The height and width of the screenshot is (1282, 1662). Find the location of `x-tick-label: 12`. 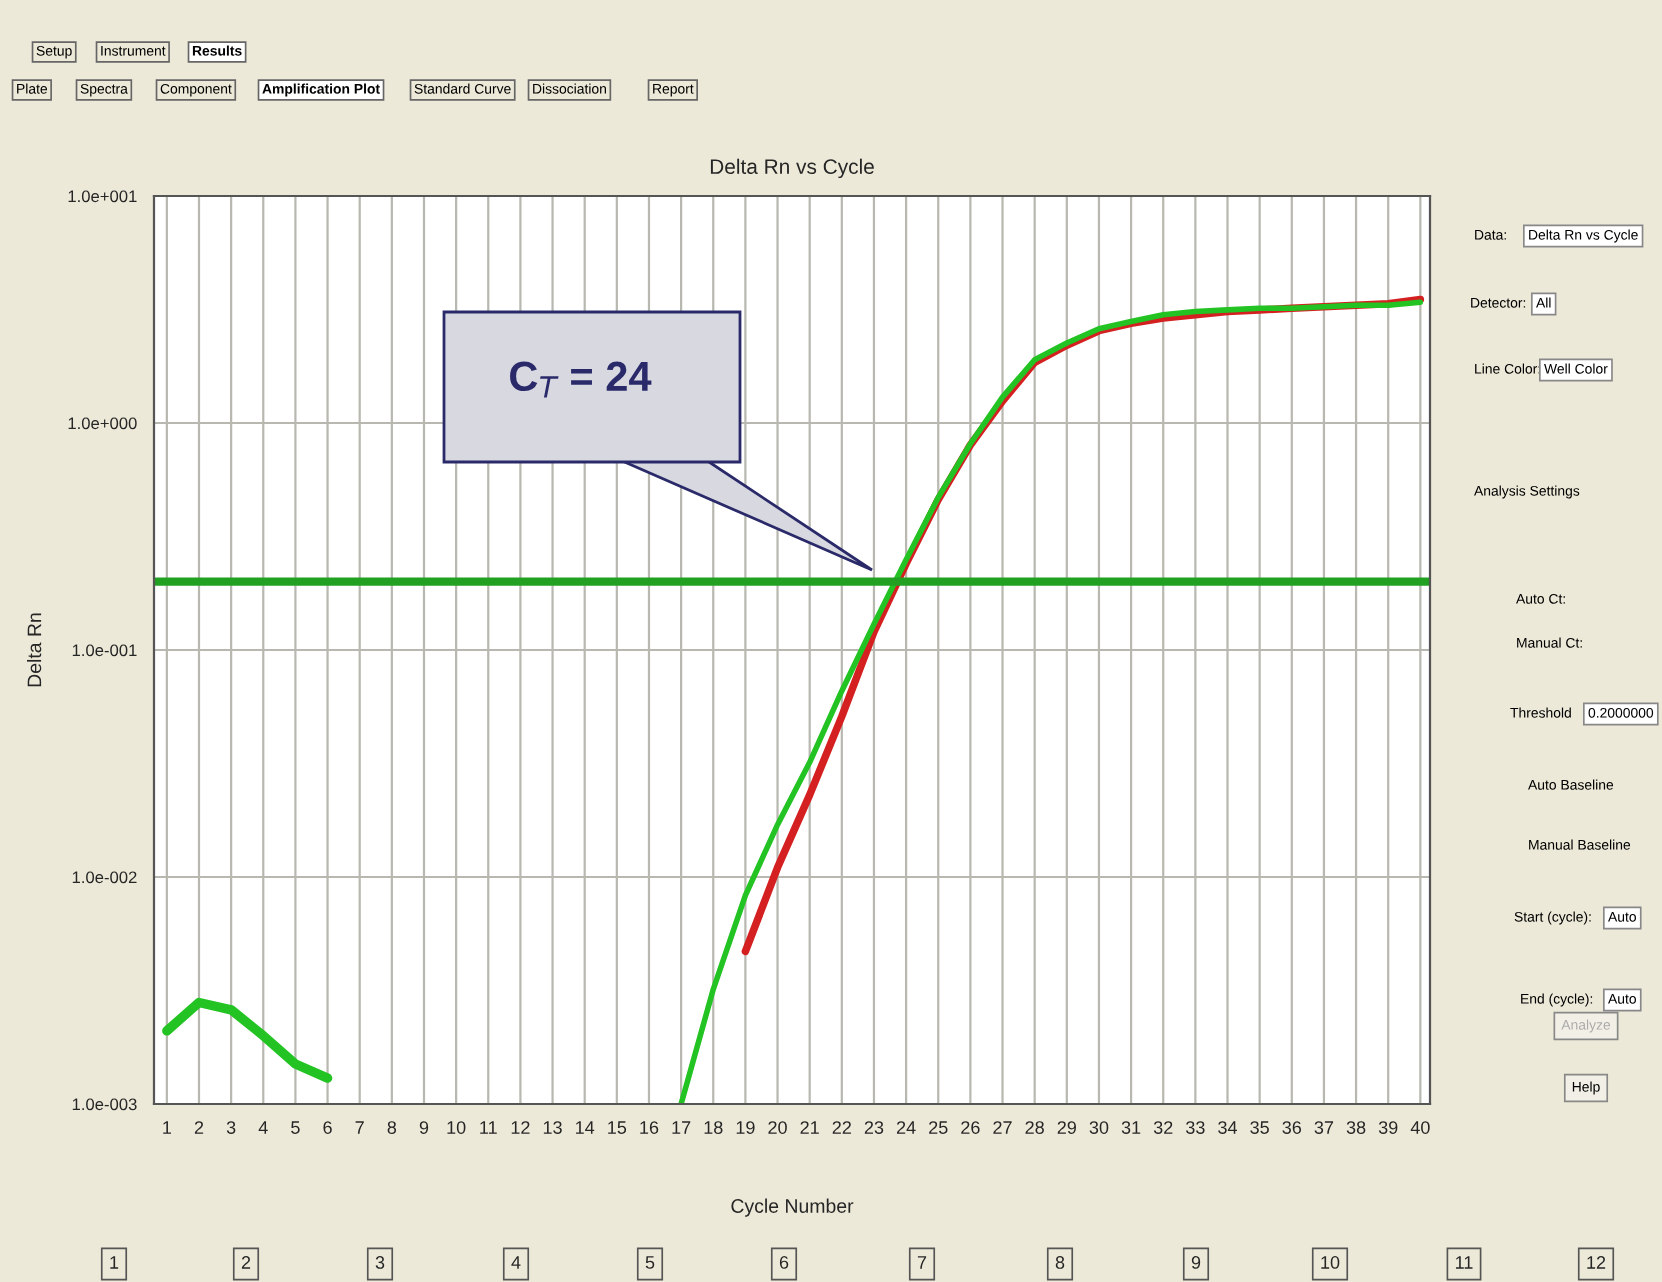

x-tick-label: 12 is located at coordinates (520, 1127).